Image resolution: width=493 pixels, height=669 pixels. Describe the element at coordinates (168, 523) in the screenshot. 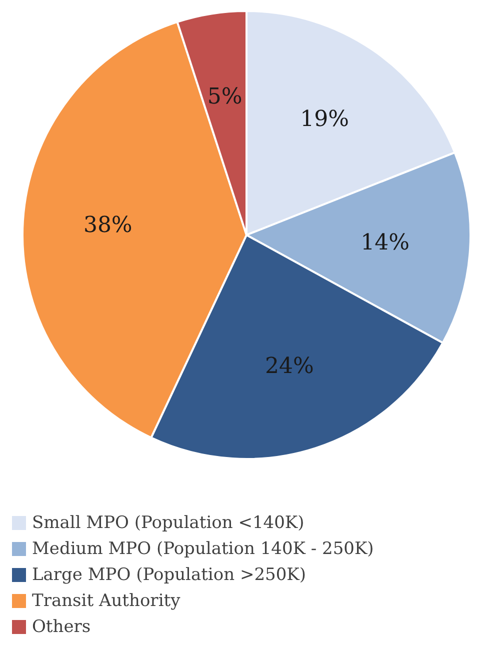

I see `legend-label: Small MPO (Population <140K)` at that location.